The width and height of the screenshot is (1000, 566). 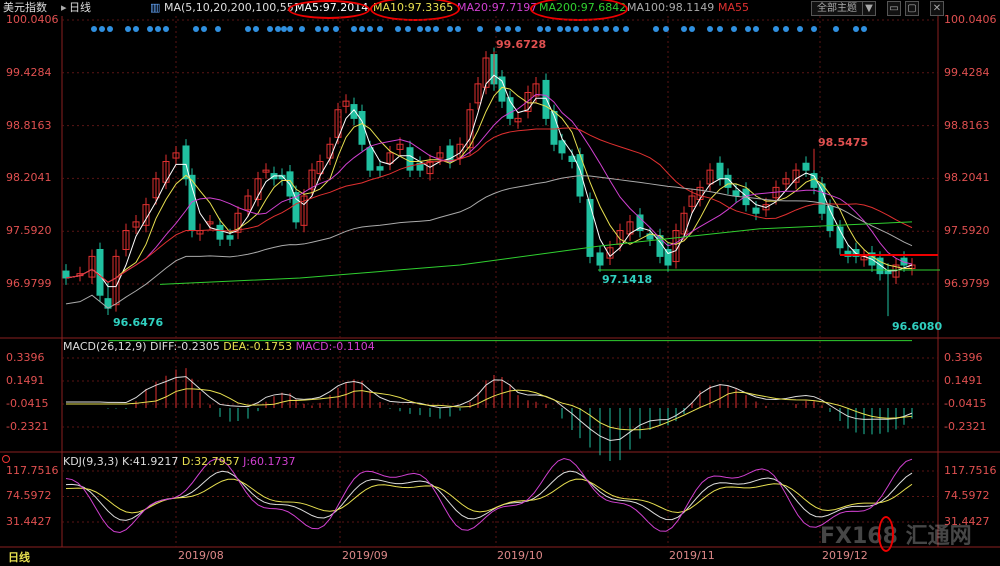 What do you see at coordinates (269, 461) in the screenshot?
I see `kdj-j: J:60.1737` at bounding box center [269, 461].